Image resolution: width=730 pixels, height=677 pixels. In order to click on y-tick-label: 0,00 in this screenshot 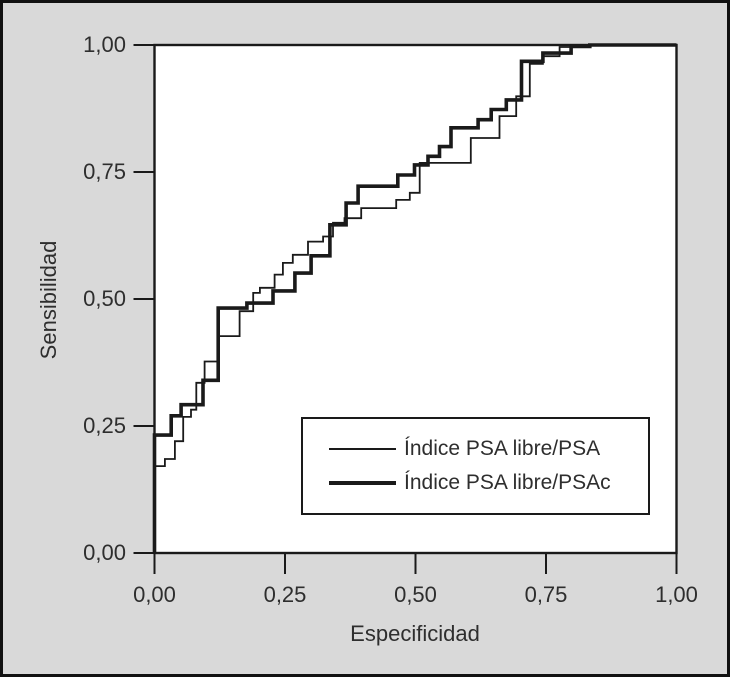, I will do `click(104, 552)`.